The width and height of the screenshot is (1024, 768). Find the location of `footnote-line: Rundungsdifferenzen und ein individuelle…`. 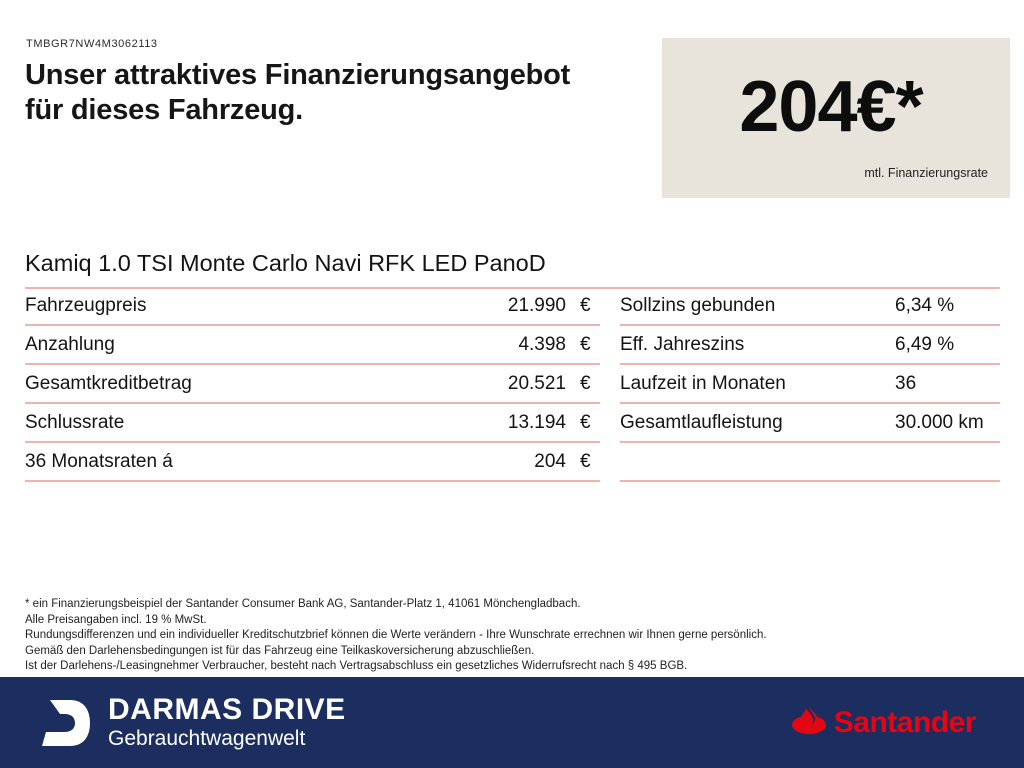

footnote-line: Rundungsdifferenzen und ein individuelle… is located at coordinates (396, 635).